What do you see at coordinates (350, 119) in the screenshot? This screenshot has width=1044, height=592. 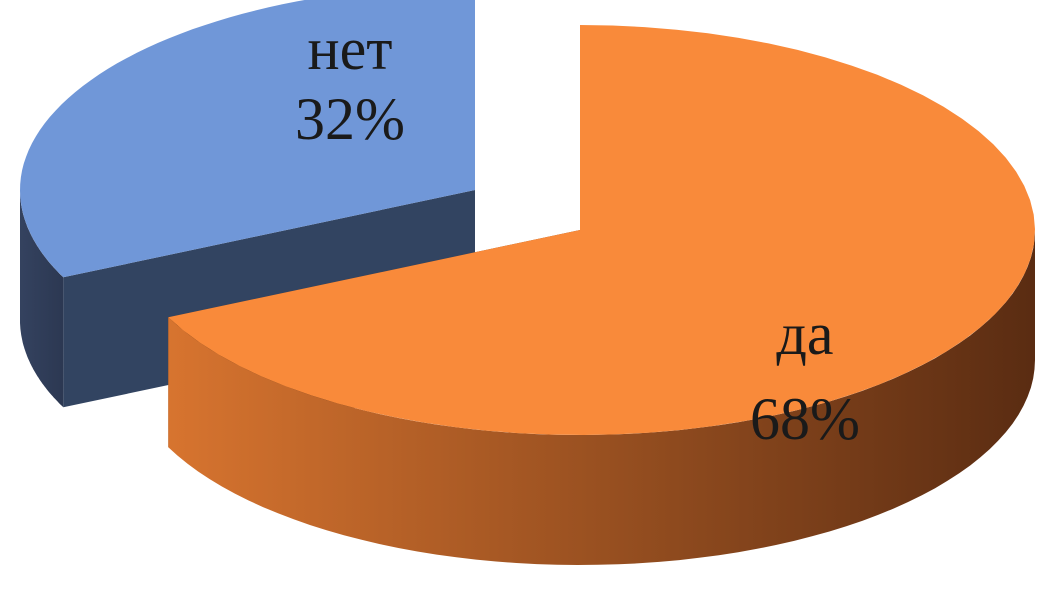 I see `slice-value-label: 32%` at bounding box center [350, 119].